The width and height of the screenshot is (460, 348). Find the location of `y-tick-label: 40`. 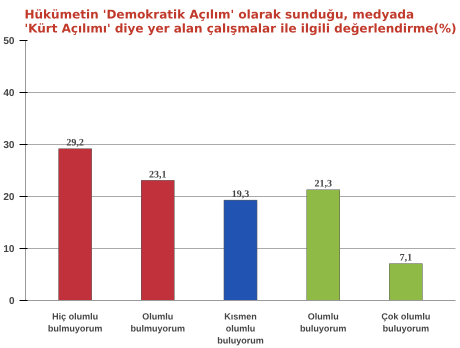

y-tick-label: 40 is located at coordinates (9, 93).